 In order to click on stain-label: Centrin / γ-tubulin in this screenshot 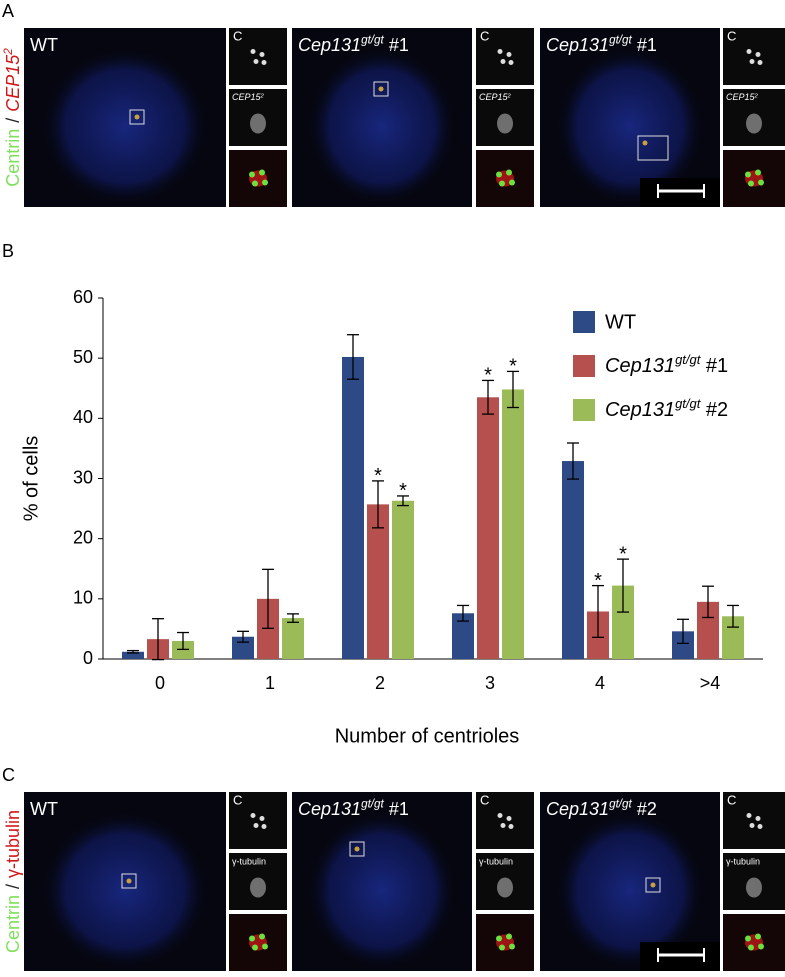, I will do `click(13, 881)`.